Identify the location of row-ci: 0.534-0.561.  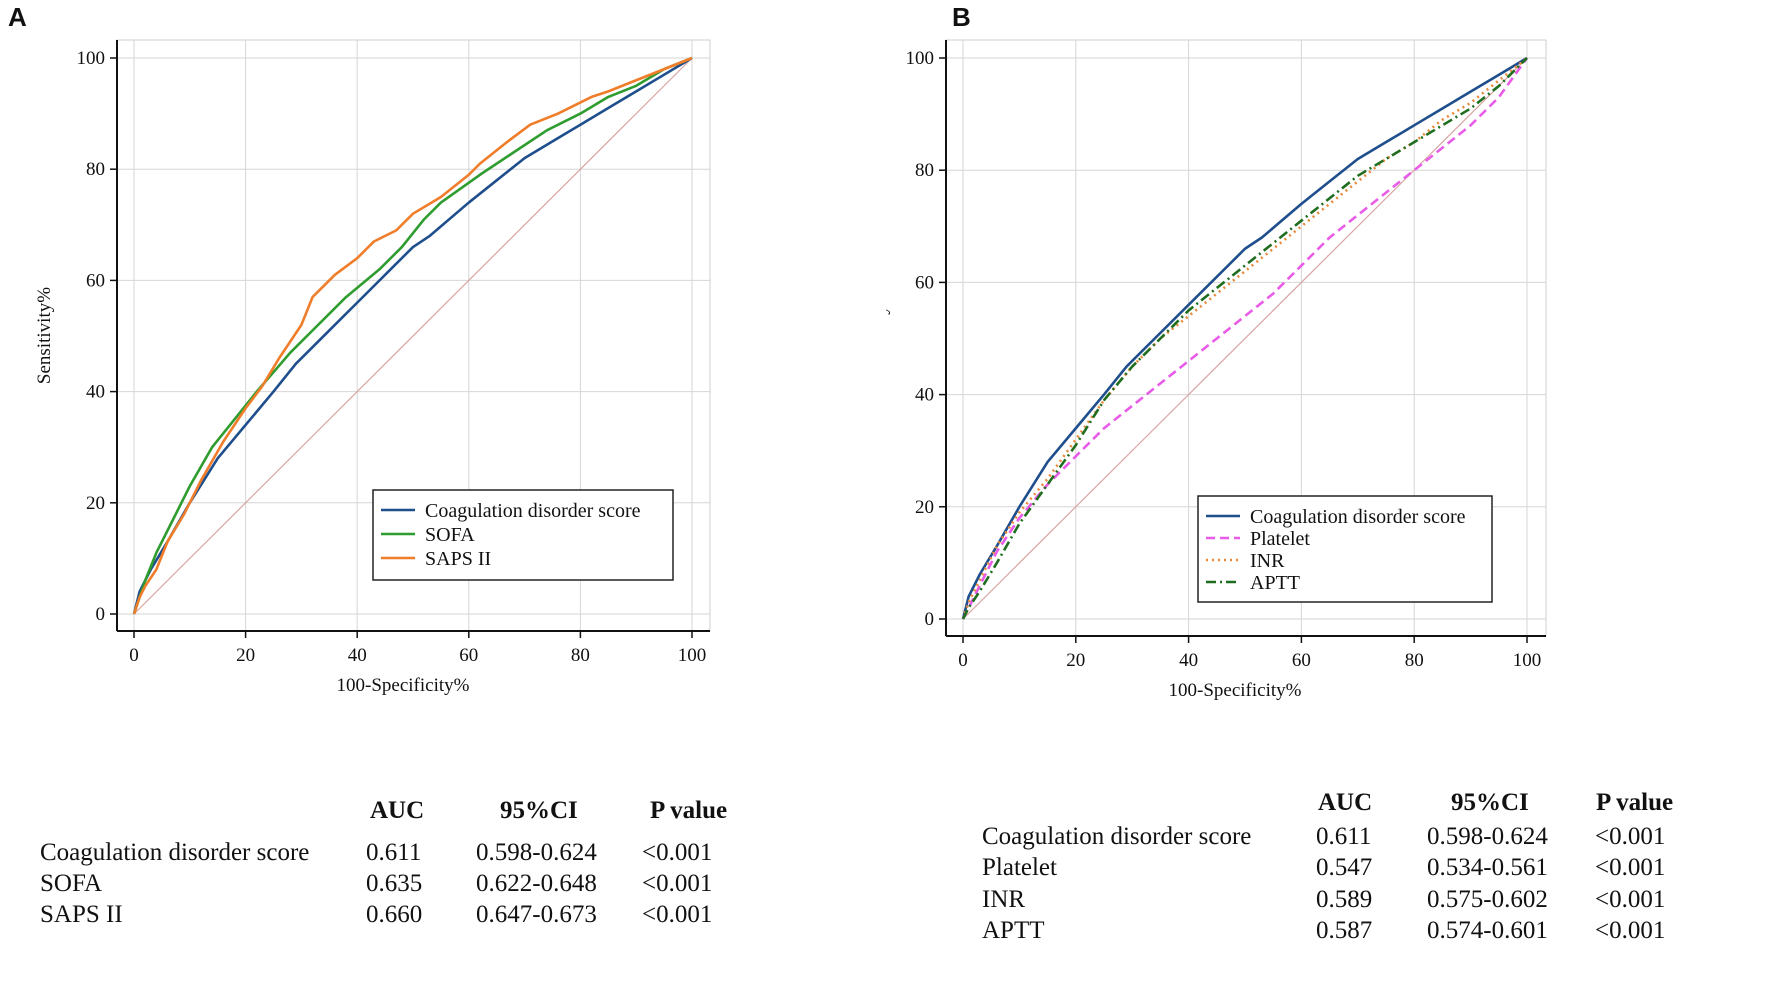
(1487, 867).